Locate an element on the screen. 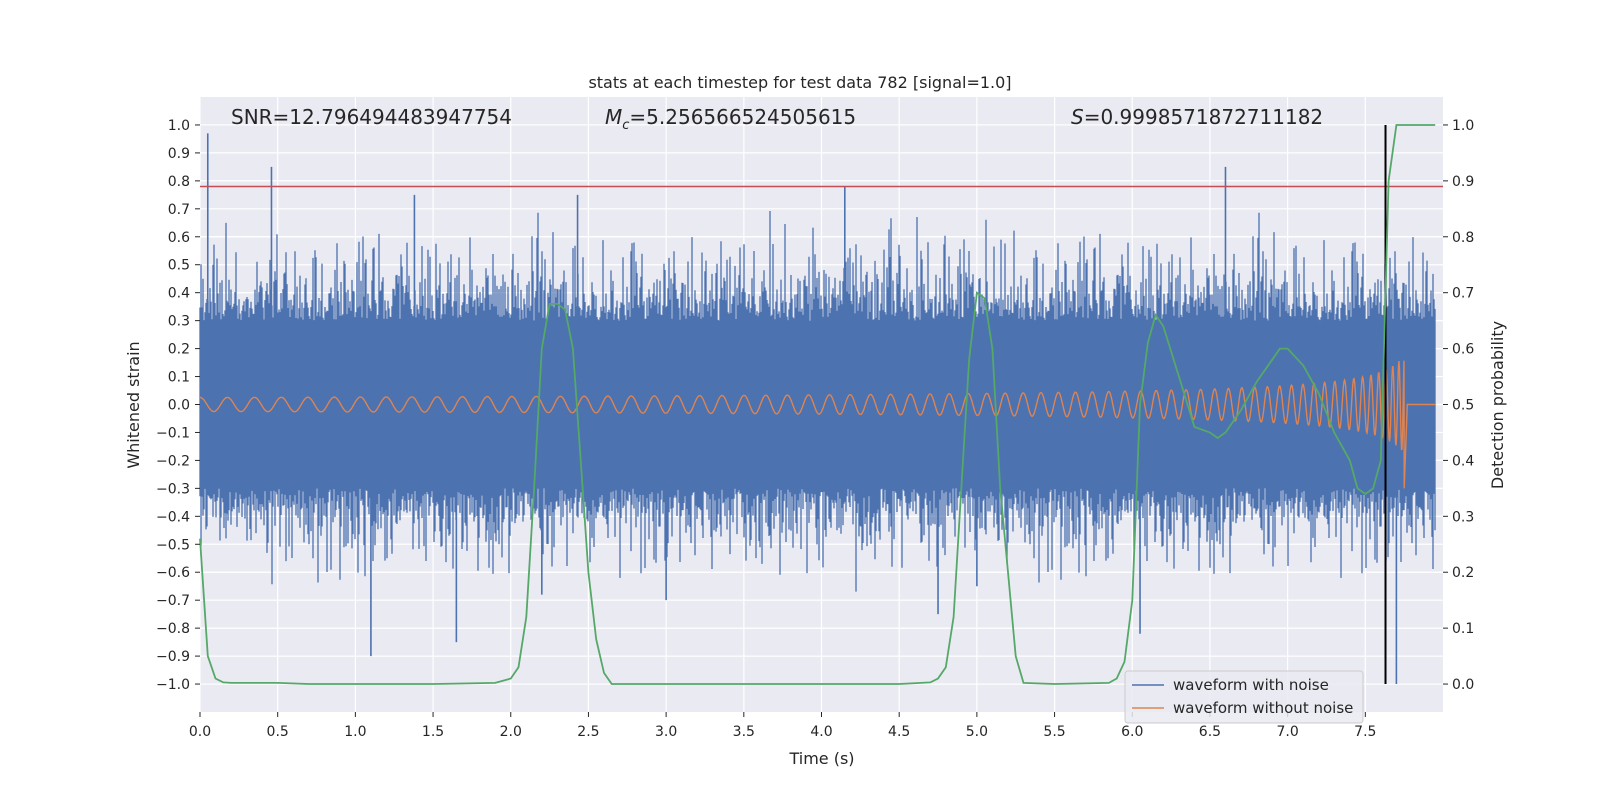 The height and width of the screenshot is (800, 1600). left-tick-label: 0.5 is located at coordinates (179, 266).